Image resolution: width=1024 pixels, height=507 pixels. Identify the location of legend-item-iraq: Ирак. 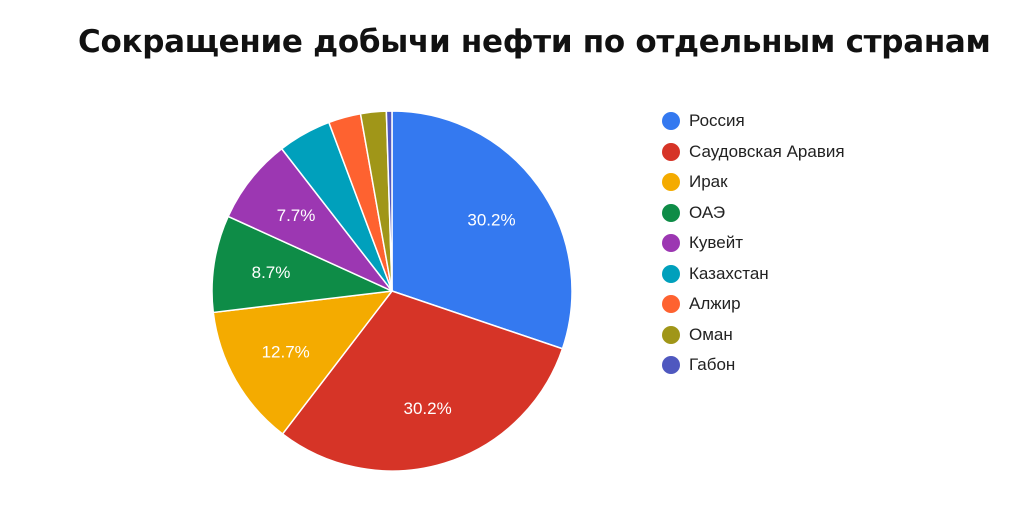
(753, 182).